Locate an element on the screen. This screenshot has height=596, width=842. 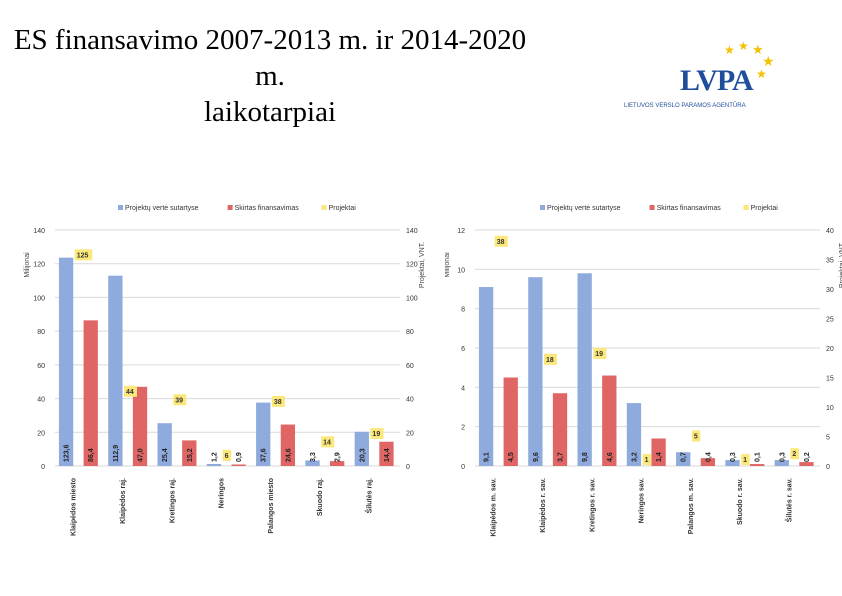
bar-data-label: 14,4 is located at coordinates (387, 455).